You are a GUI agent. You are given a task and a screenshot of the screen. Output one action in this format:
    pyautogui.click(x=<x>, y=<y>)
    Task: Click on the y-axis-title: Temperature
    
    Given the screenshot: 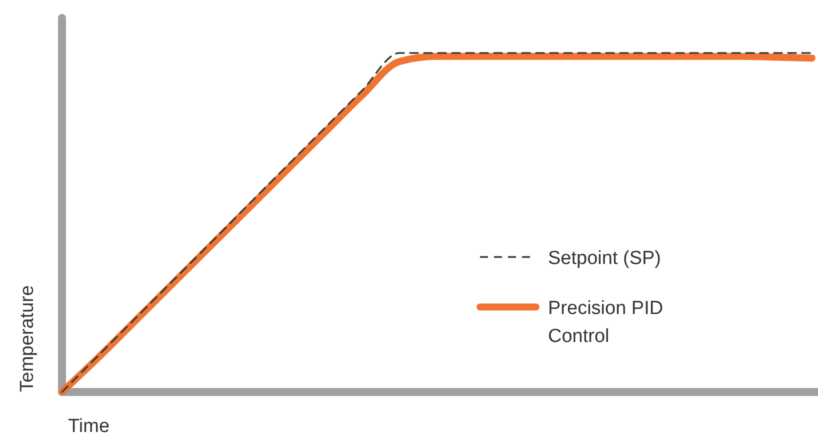 What is the action you would take?
    pyautogui.click(x=27, y=338)
    